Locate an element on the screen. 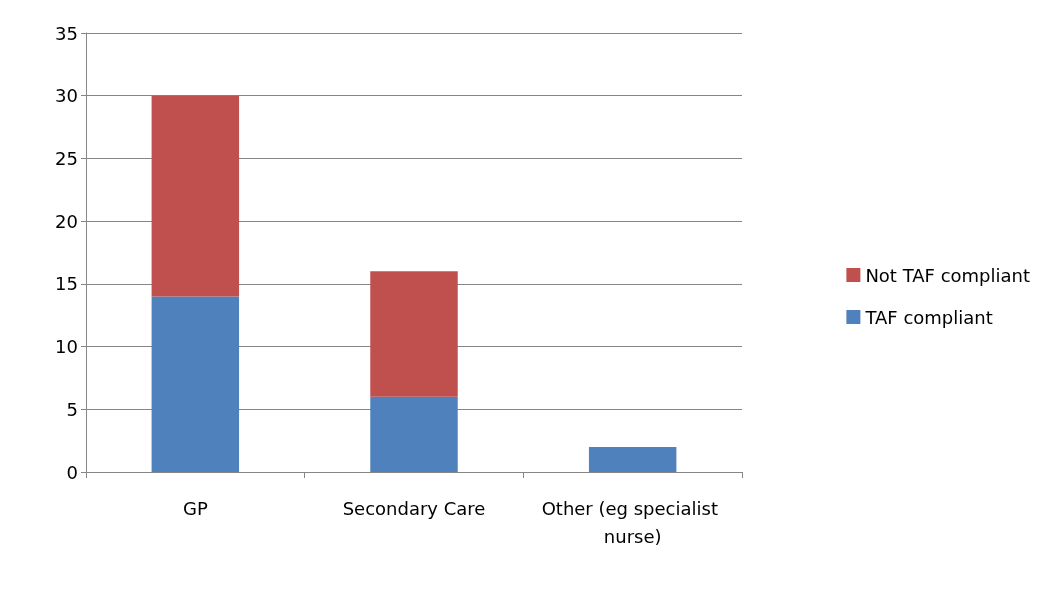  y-tick-label: 20 is located at coordinates (66, 221).